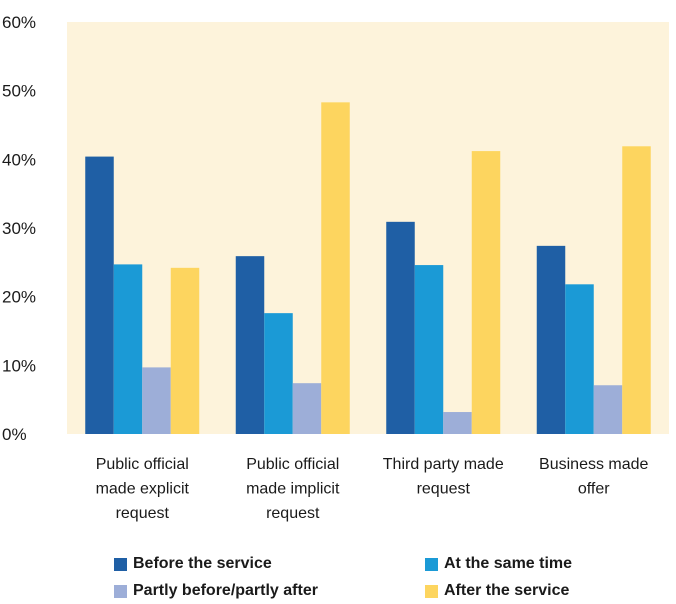  What do you see at coordinates (19, 297) in the screenshot?
I see `y-tick-label: 20%` at bounding box center [19, 297].